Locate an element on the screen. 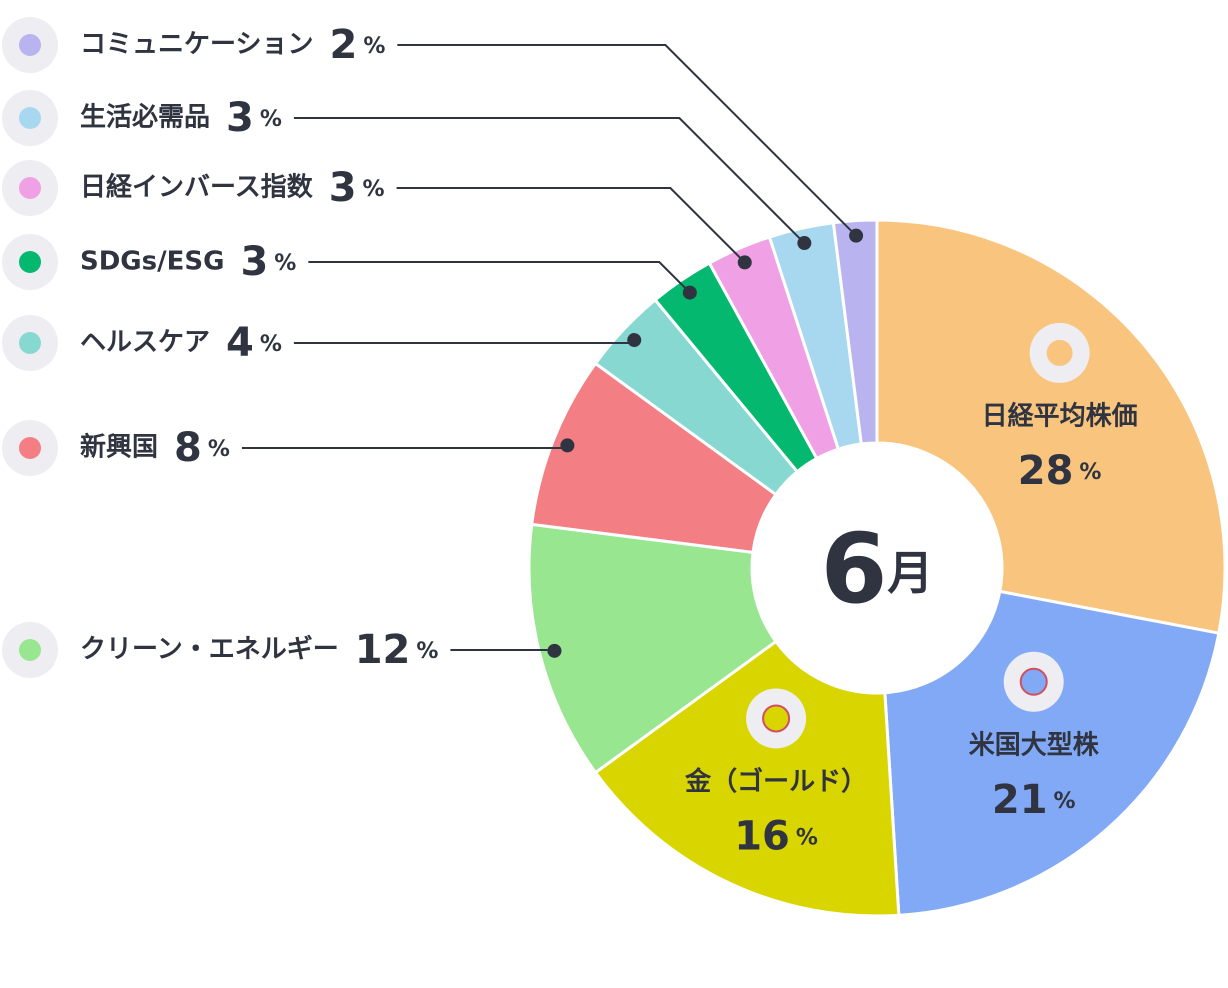  value-number: 21 is located at coordinates (1020, 800).